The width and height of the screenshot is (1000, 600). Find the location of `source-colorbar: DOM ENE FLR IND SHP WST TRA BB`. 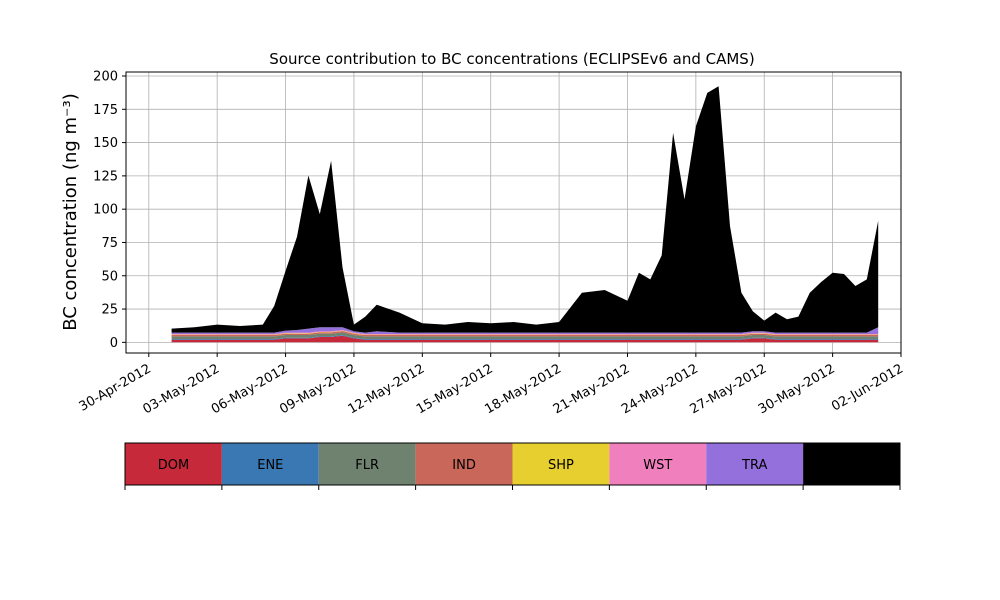

source-colorbar: DOM ENE FLR IND SHP WST TRA BB is located at coordinates (512, 466).